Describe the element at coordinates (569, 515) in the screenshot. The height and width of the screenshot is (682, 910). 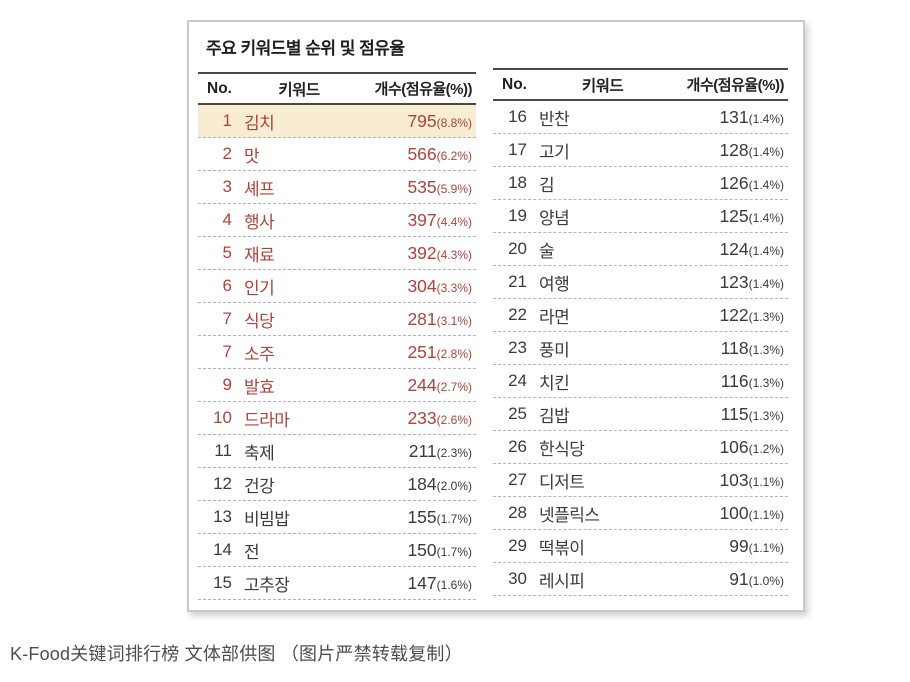
I see `keyword-cell: 넷플릭스` at that location.